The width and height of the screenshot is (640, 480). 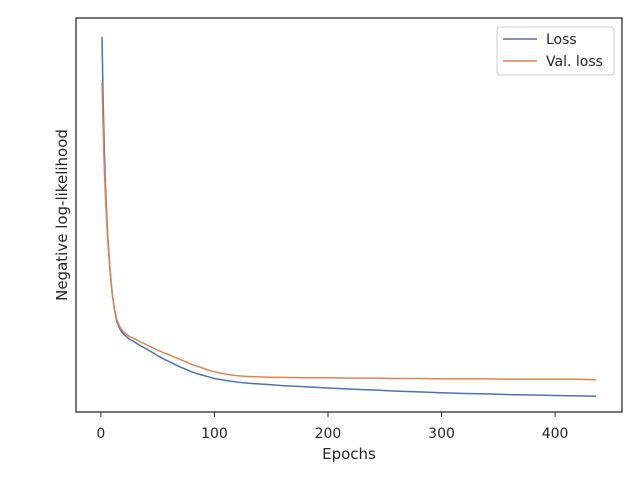 What do you see at coordinates (555, 51) in the screenshot?
I see `legend: Loss Val. loss` at bounding box center [555, 51].